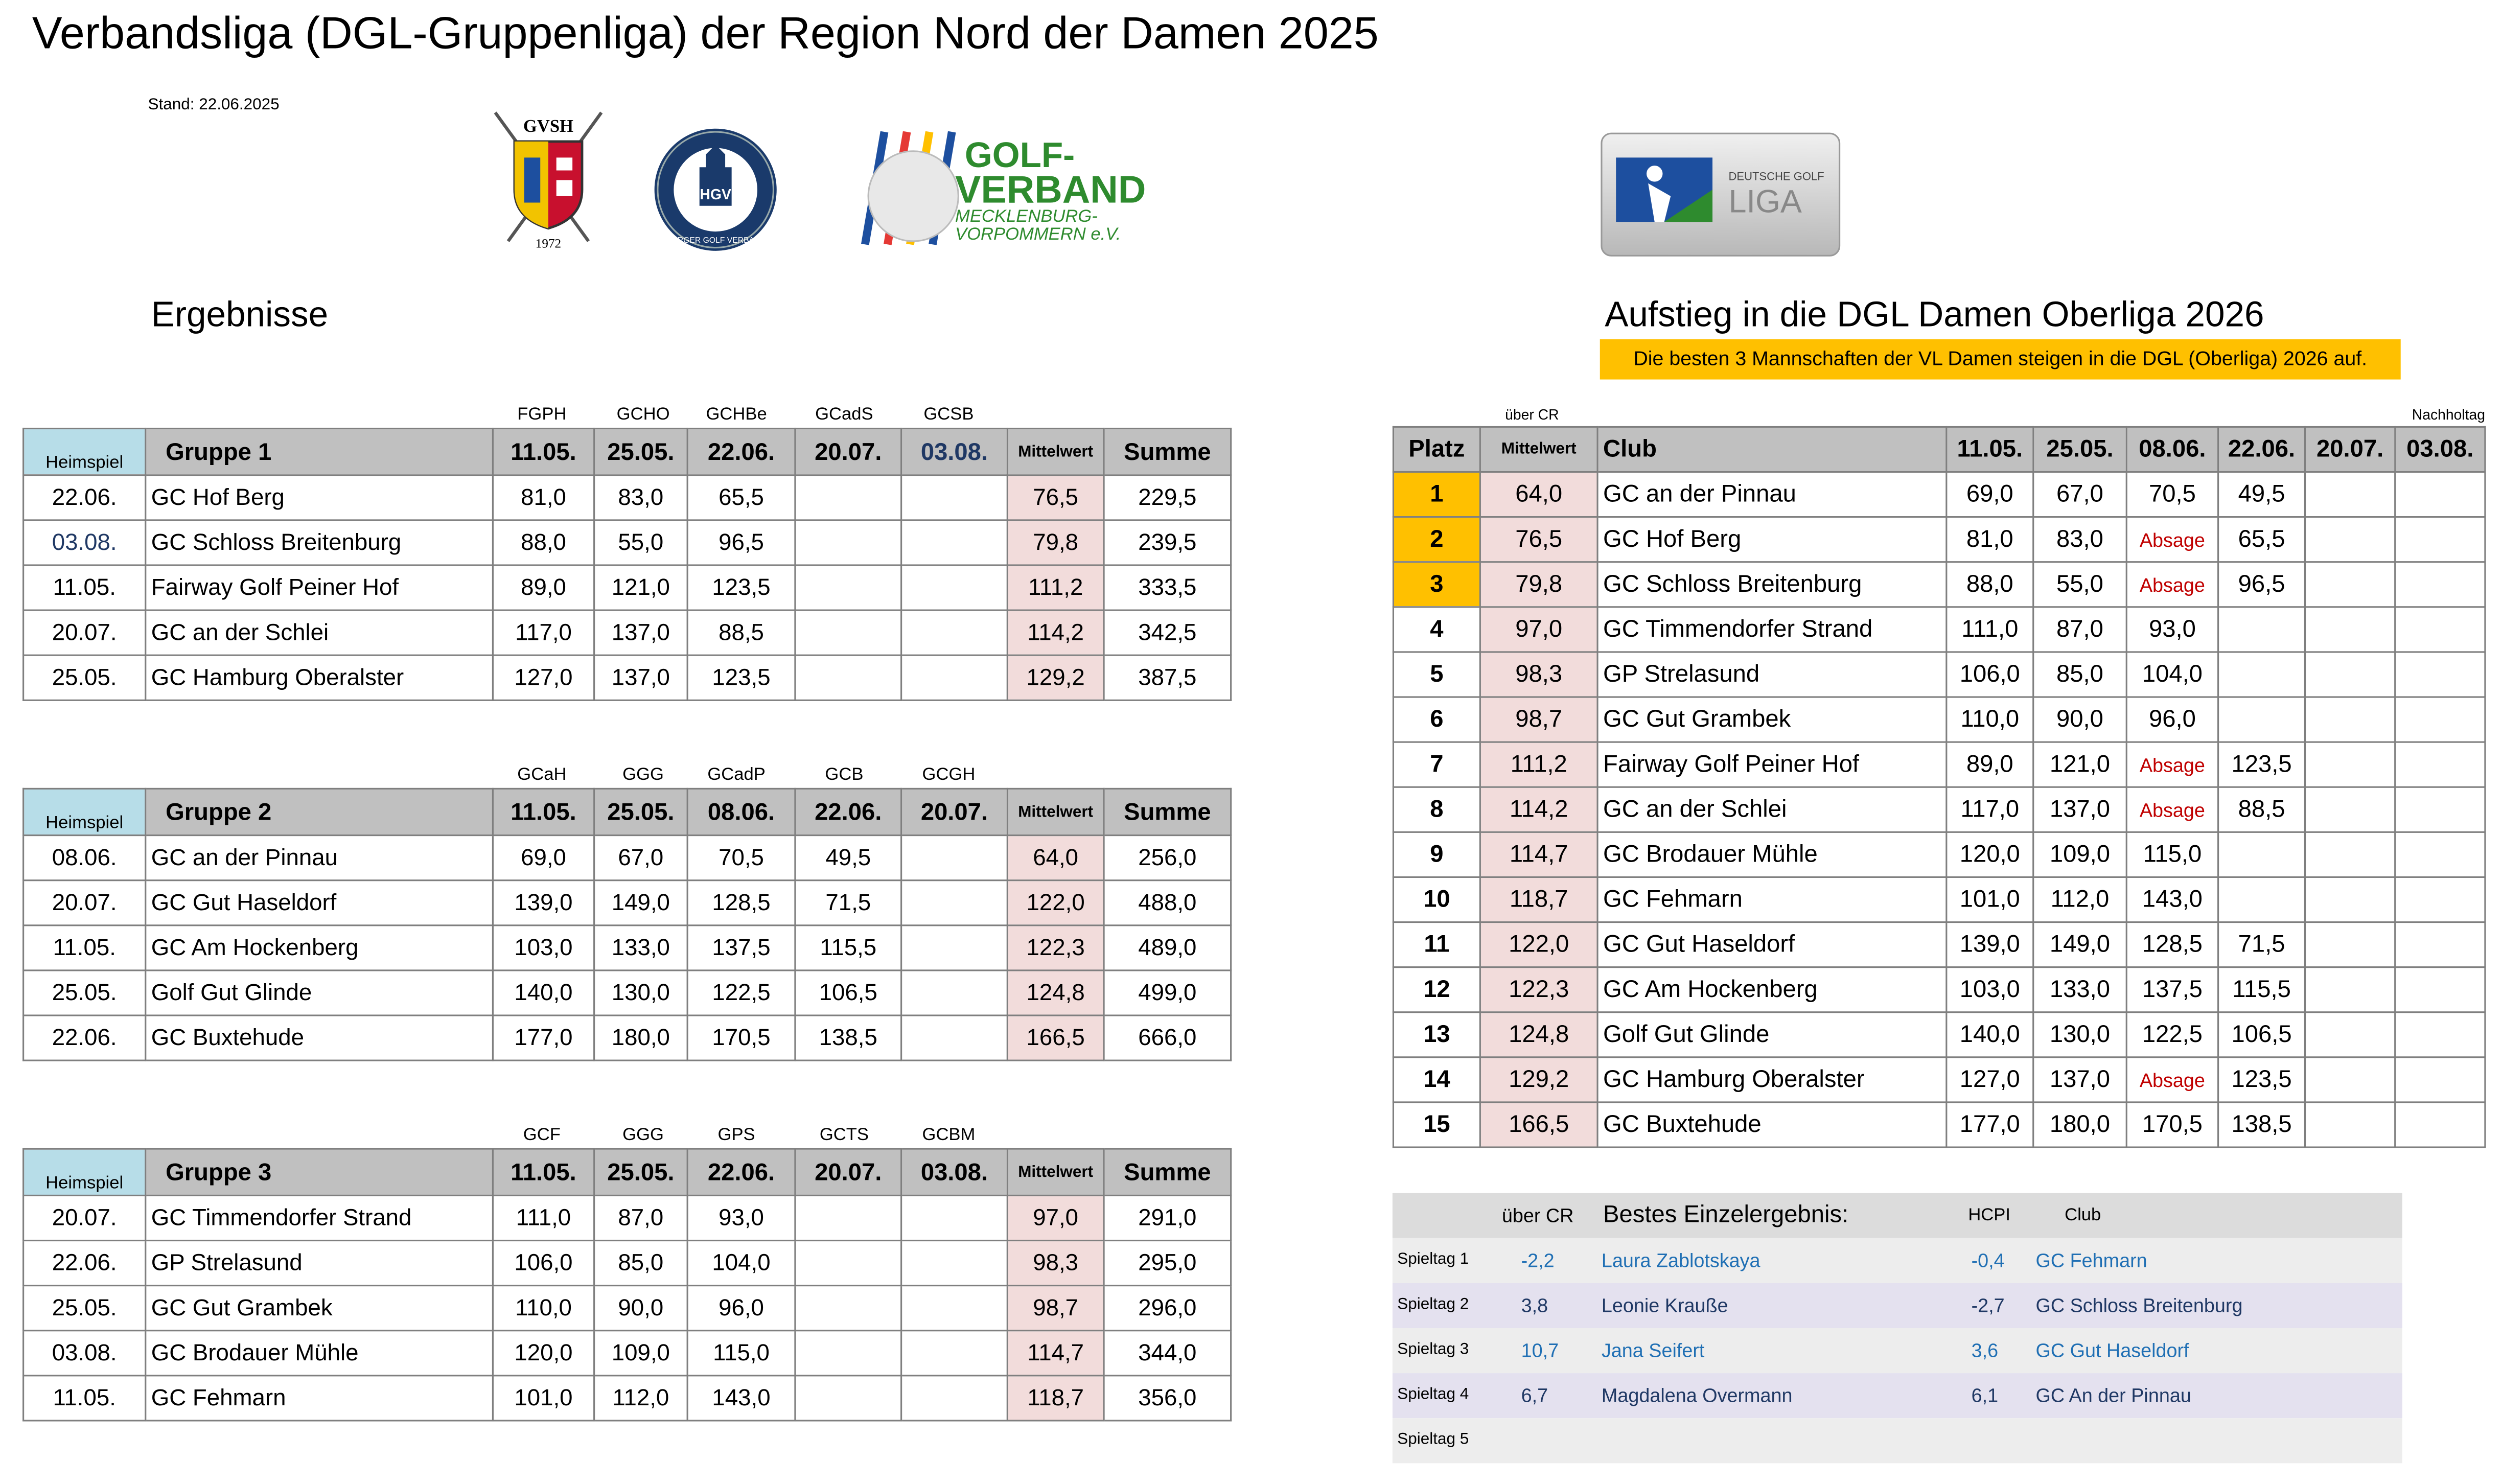 The image size is (2502, 1484). I want to click on score-cell: 115,0, so click(741, 1353).